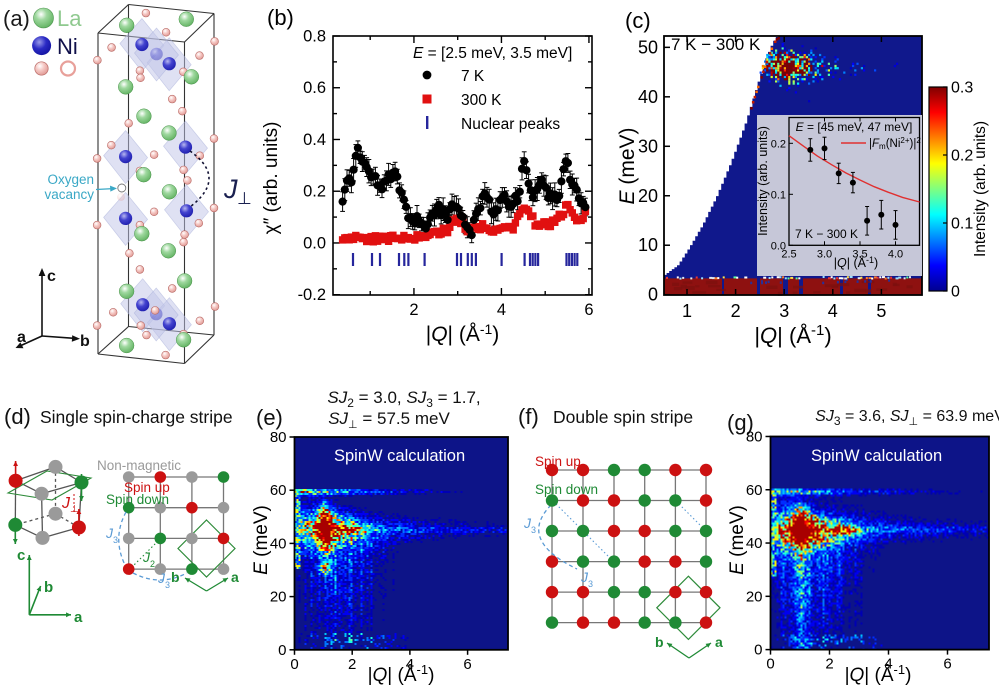  Describe the element at coordinates (271, 178) in the screenshot. I see `svg-text: χ″ (arb. units)` at that location.